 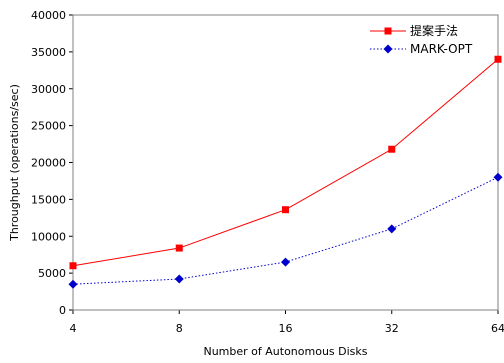 I want to click on x-tick-label: 32, so click(x=392, y=328).